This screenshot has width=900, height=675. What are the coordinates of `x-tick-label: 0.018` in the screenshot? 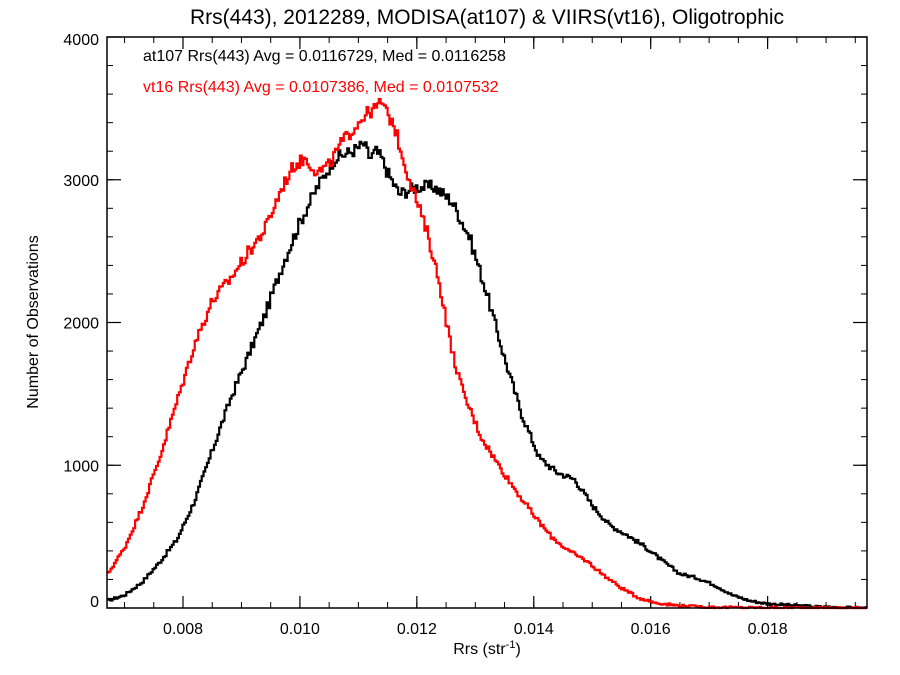 It's located at (768, 629).